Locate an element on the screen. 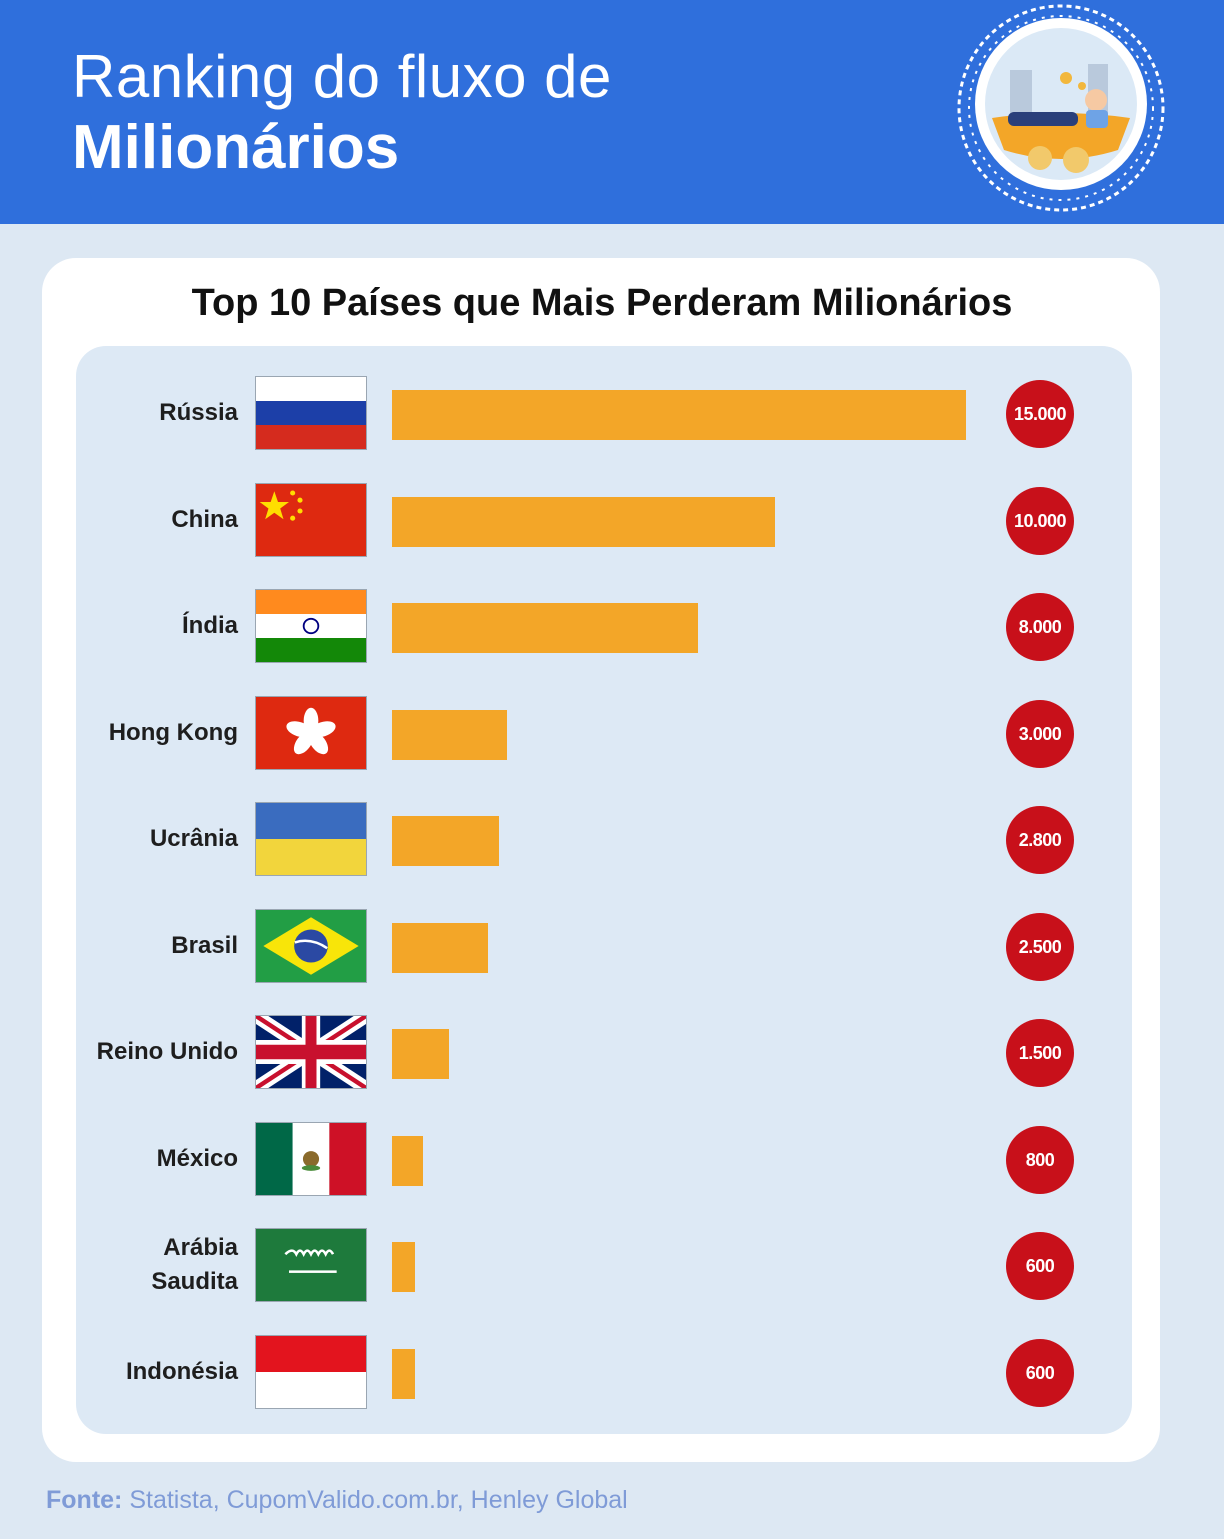 The image size is (1224, 1539). category-label: Reino Unido is located at coordinates (167, 1051).